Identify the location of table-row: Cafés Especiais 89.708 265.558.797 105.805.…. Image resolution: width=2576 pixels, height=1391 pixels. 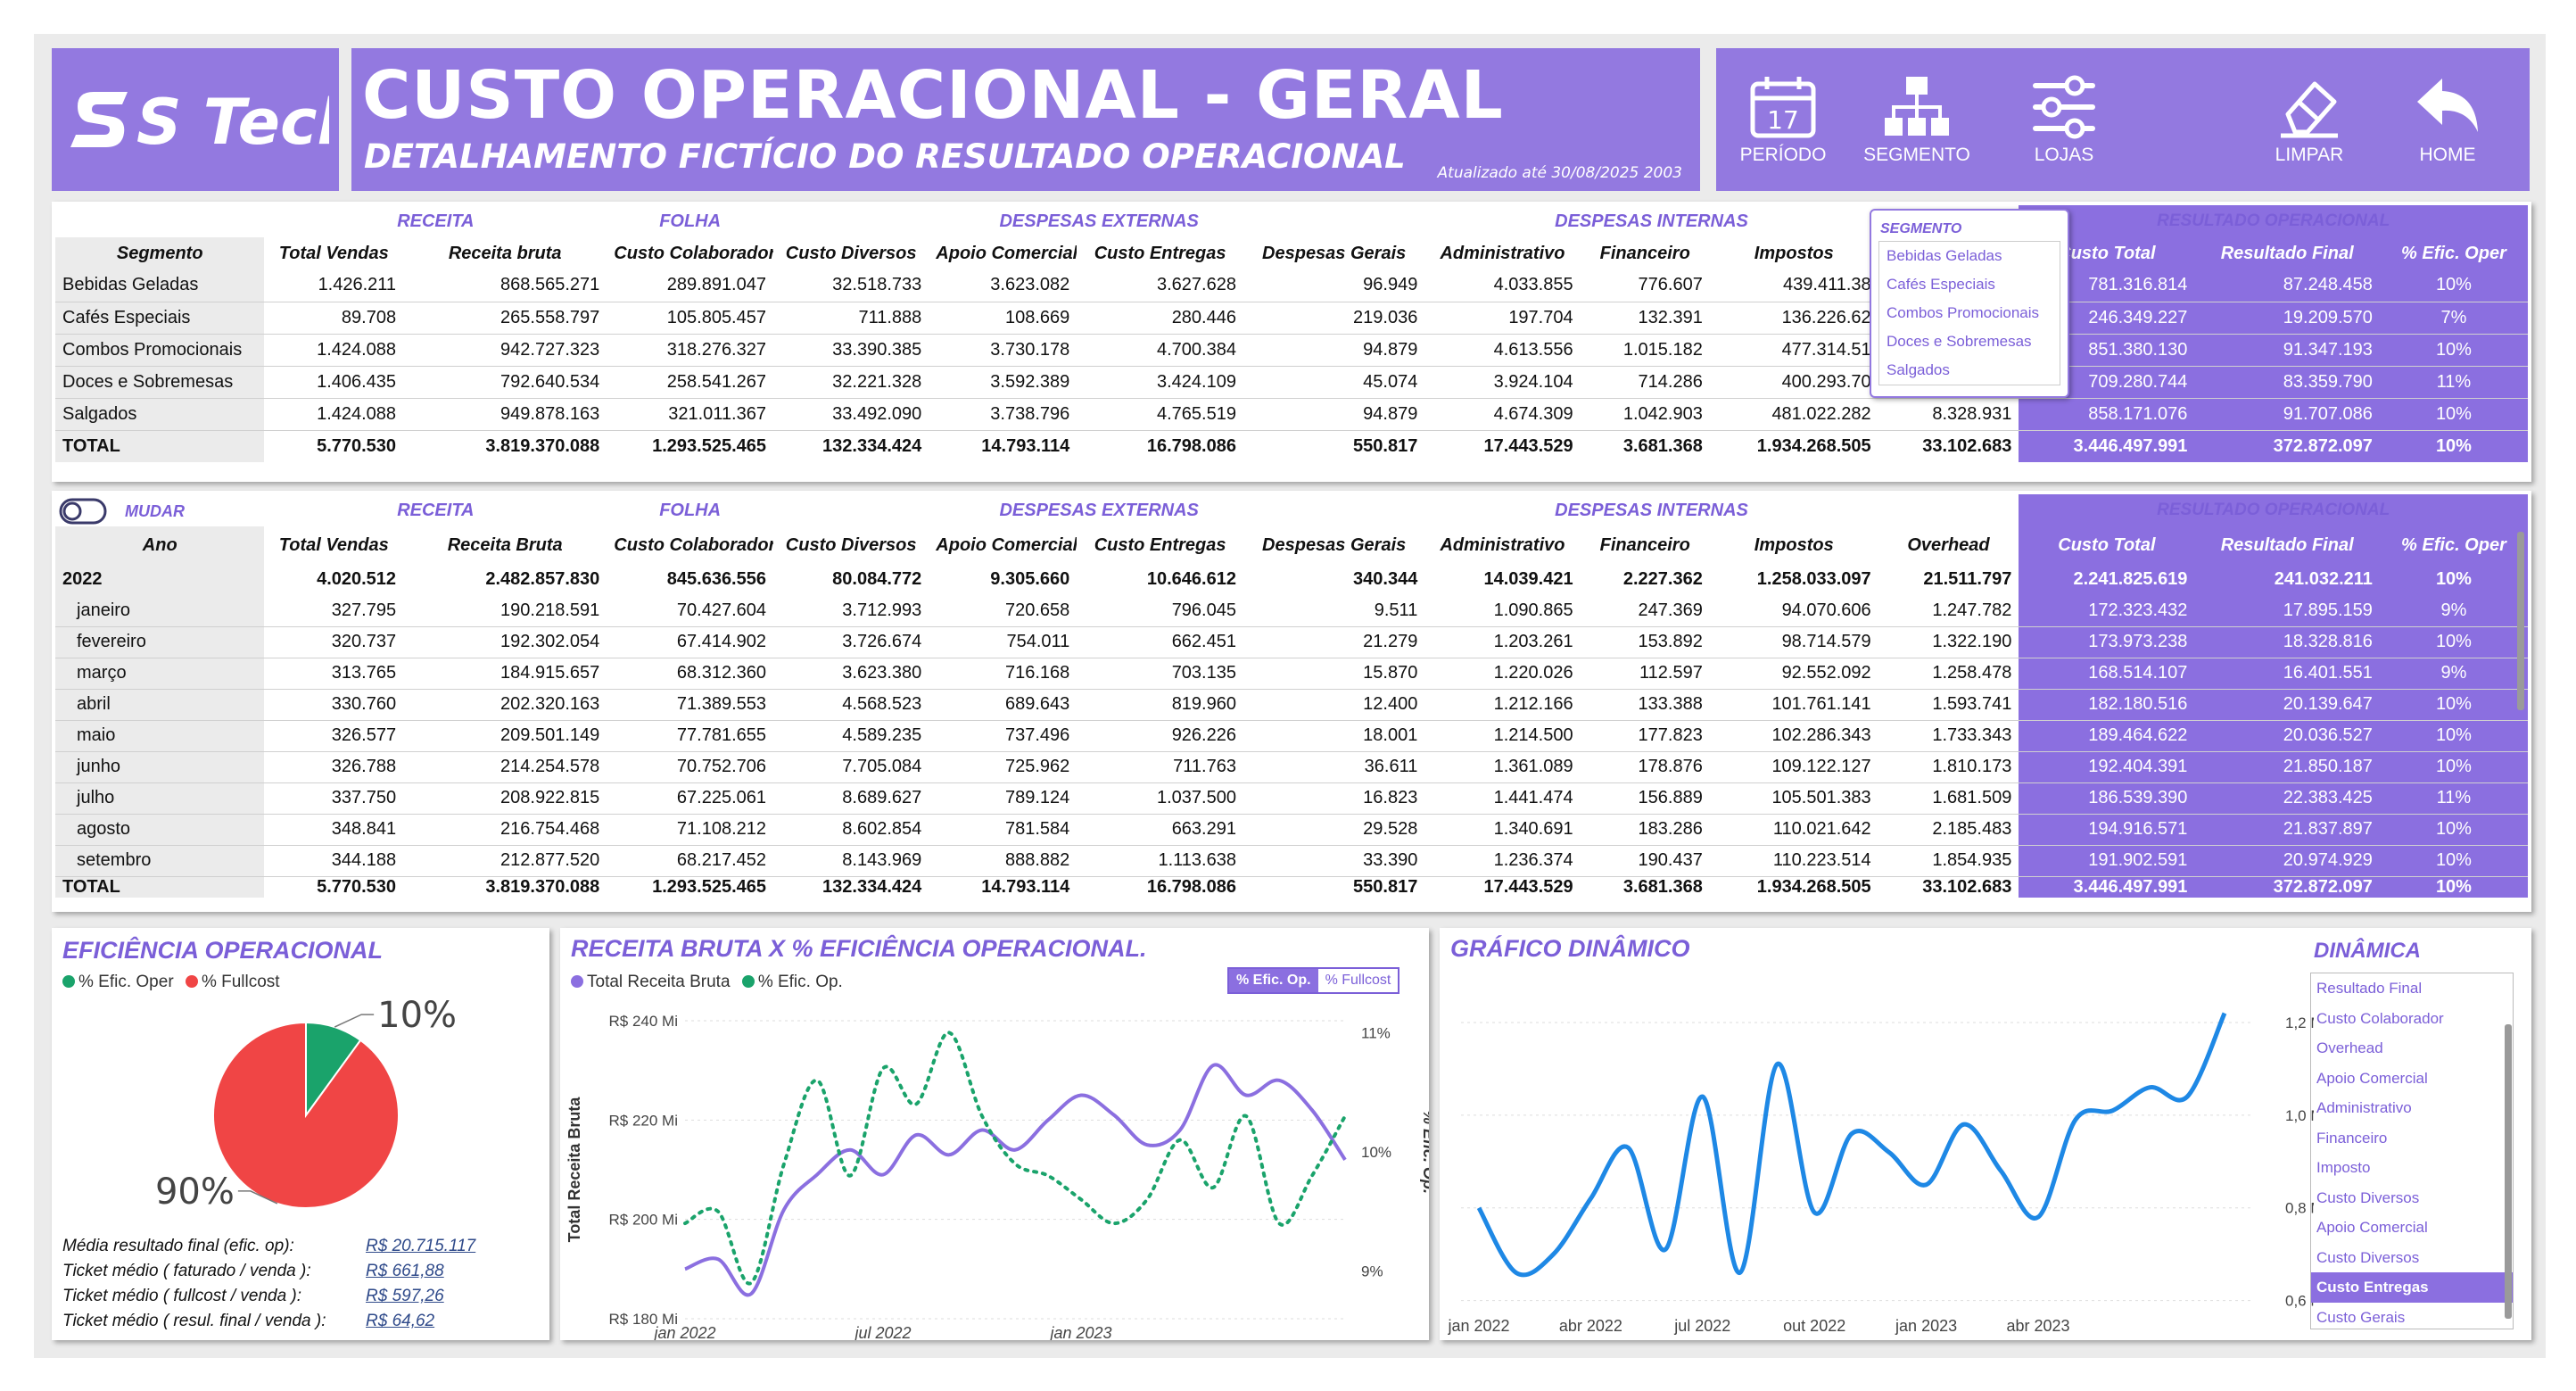
(1291, 319).